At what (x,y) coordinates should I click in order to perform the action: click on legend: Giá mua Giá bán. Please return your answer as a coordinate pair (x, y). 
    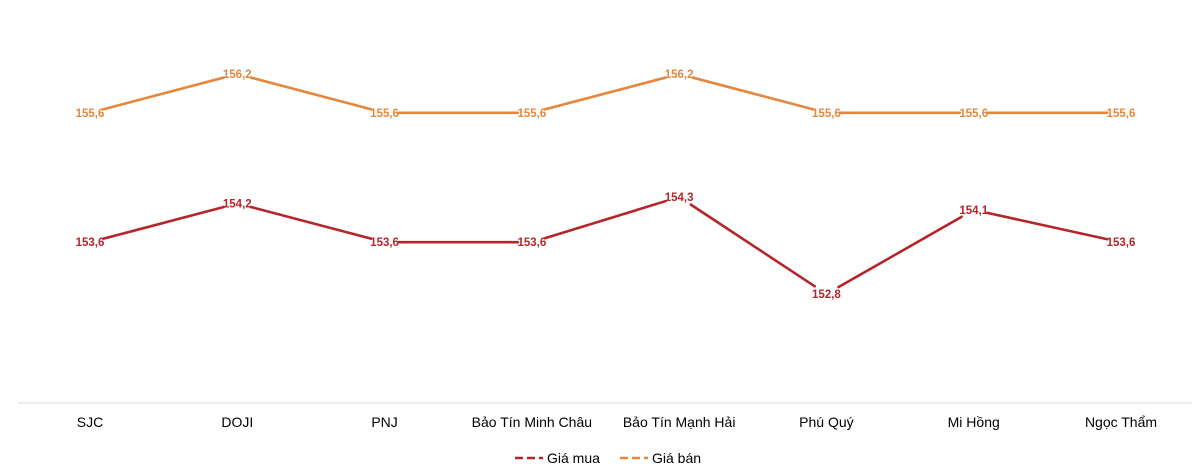
    Looking at the image, I should click on (608, 458).